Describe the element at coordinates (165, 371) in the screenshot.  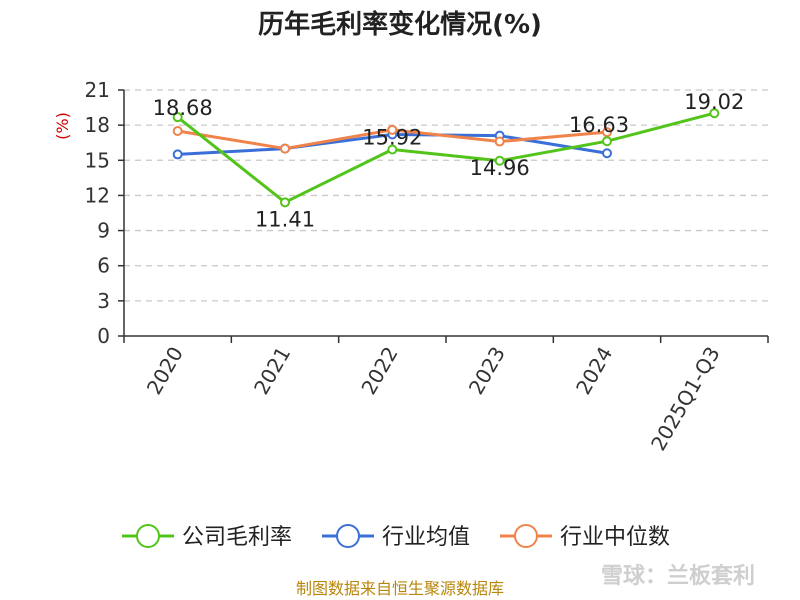
I see `x-tick-label: 2020` at that location.